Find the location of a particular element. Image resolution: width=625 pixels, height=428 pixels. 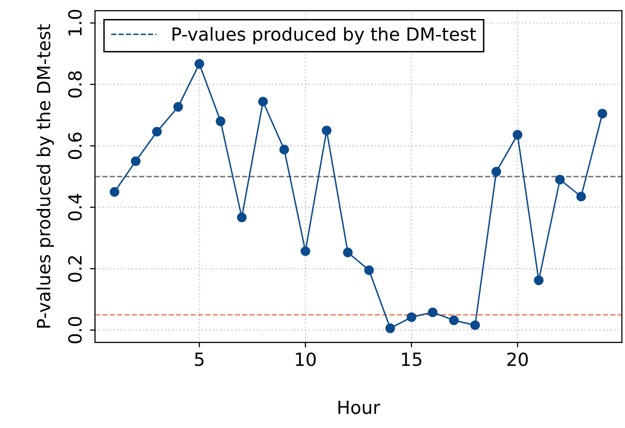

x-tick-label: 5 is located at coordinates (199, 359).